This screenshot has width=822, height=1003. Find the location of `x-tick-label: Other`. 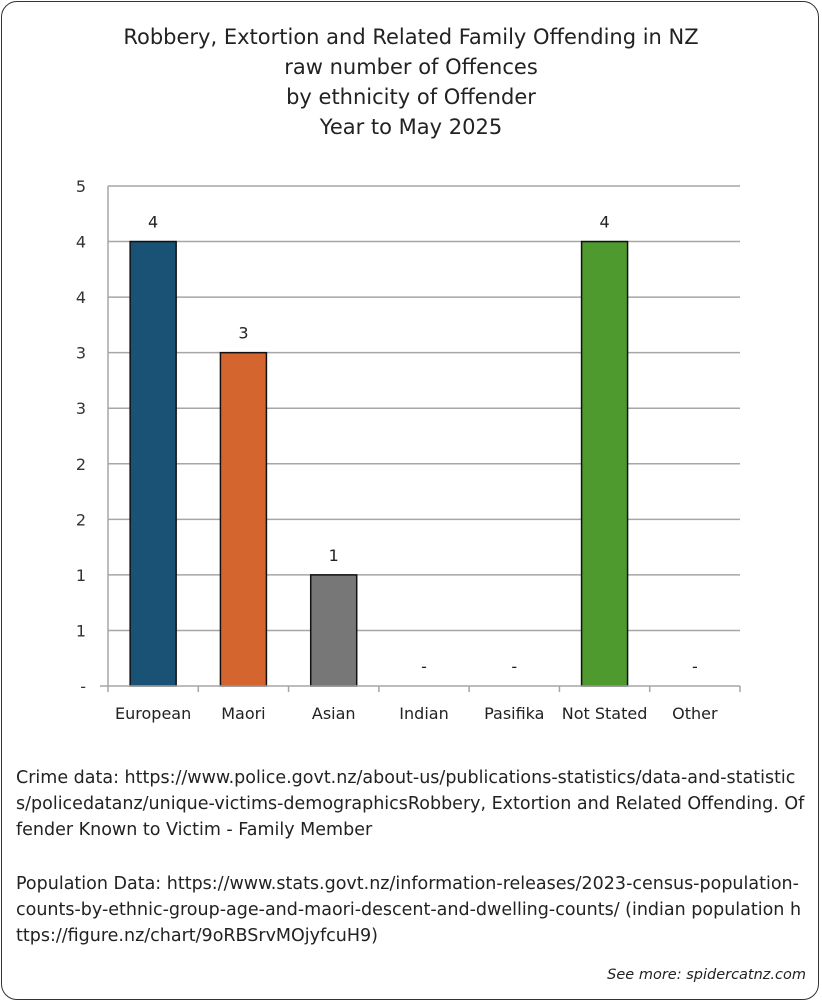

x-tick-label: Other is located at coordinates (695, 713).